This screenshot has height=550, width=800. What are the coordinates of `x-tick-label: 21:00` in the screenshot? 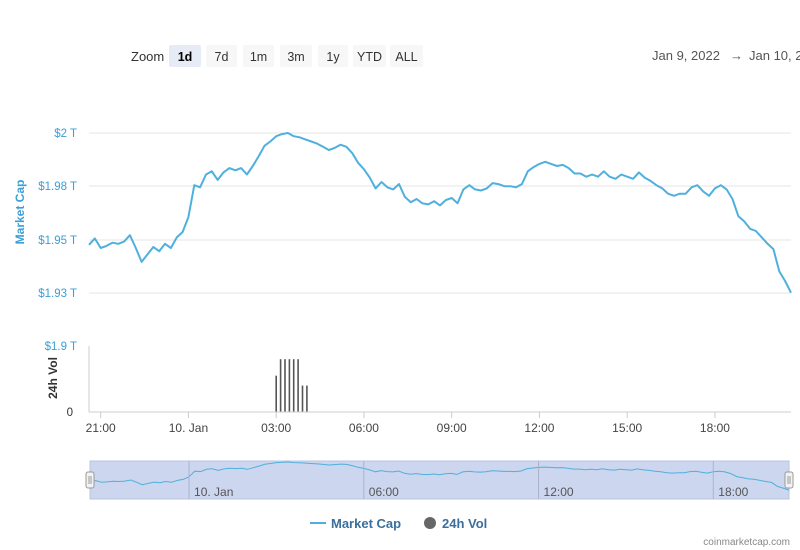 It's located at (101, 428).